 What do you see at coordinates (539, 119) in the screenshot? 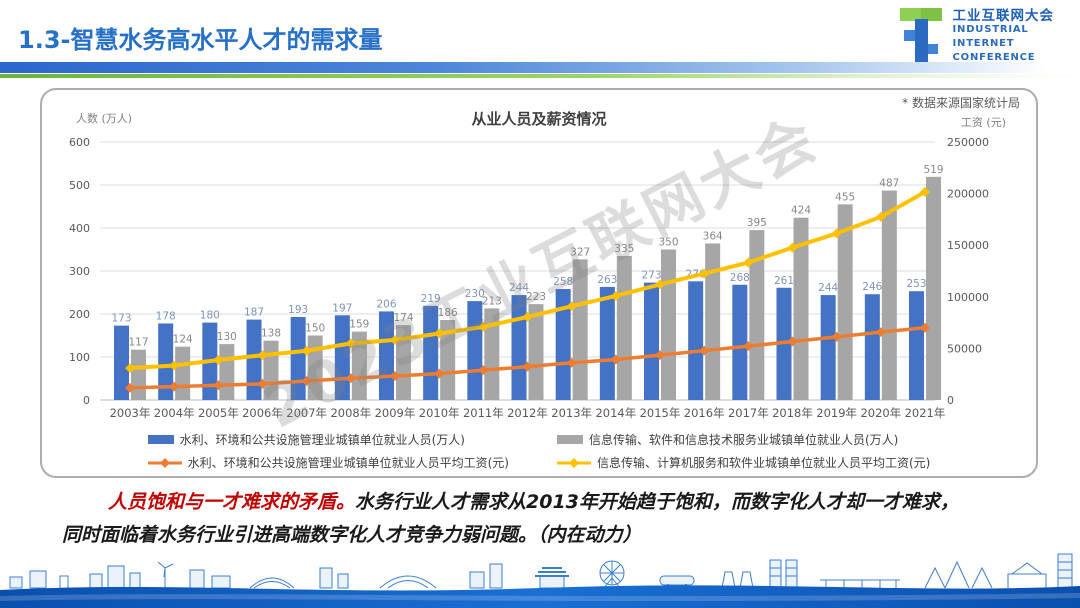
I see `chart-title: 从业人员及薪资情况` at bounding box center [539, 119].